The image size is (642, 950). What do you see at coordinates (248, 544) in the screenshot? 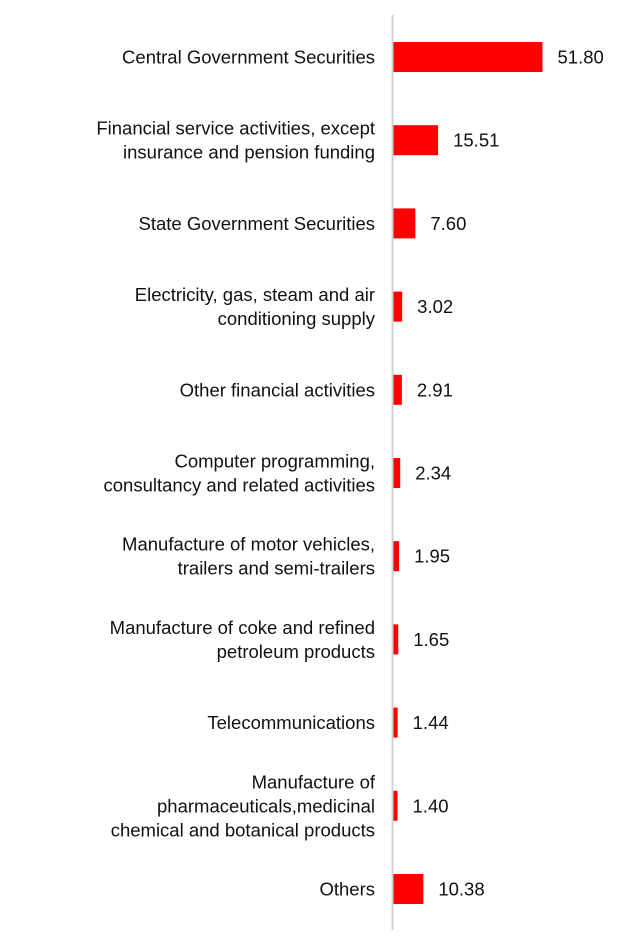
I see `category-label-line: Manufacture of motor vehicles,` at bounding box center [248, 544].